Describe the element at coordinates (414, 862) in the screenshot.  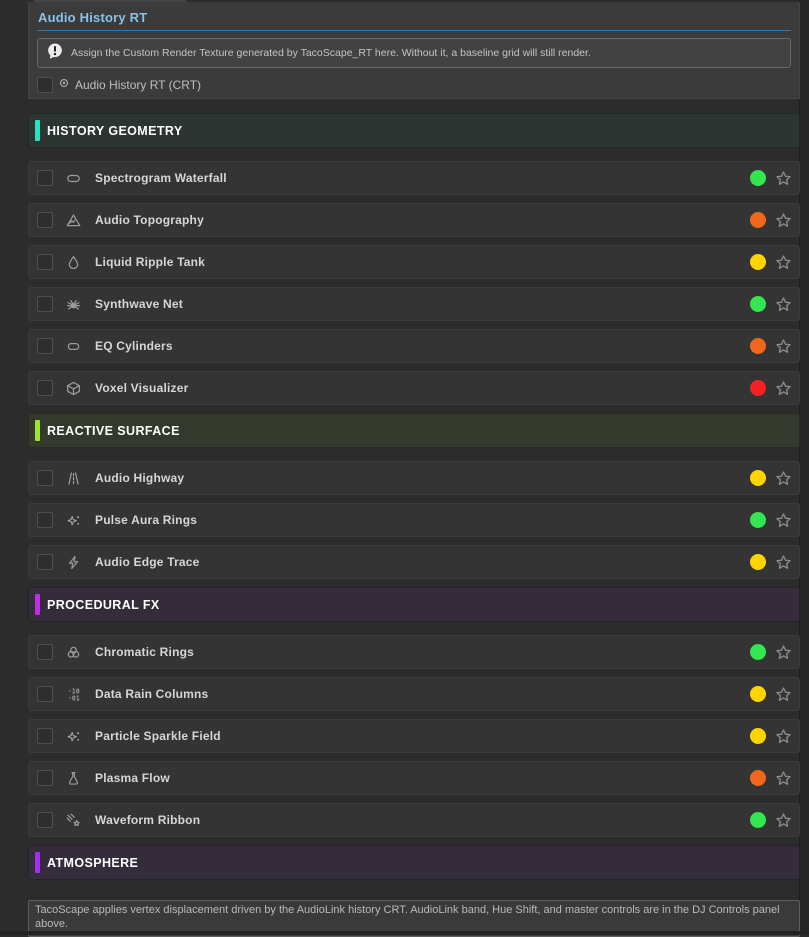
I see `section-header-atmosphere: ATMOSPHERE` at that location.